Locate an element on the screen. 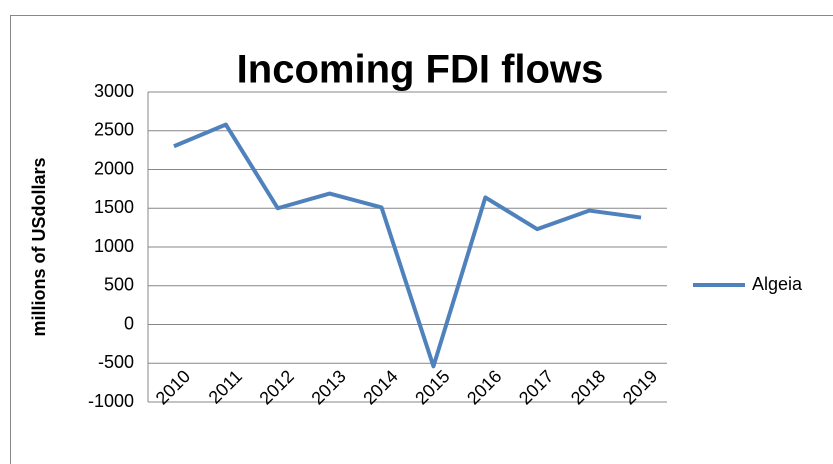  y-tick-label: 0 is located at coordinates (129, 323).